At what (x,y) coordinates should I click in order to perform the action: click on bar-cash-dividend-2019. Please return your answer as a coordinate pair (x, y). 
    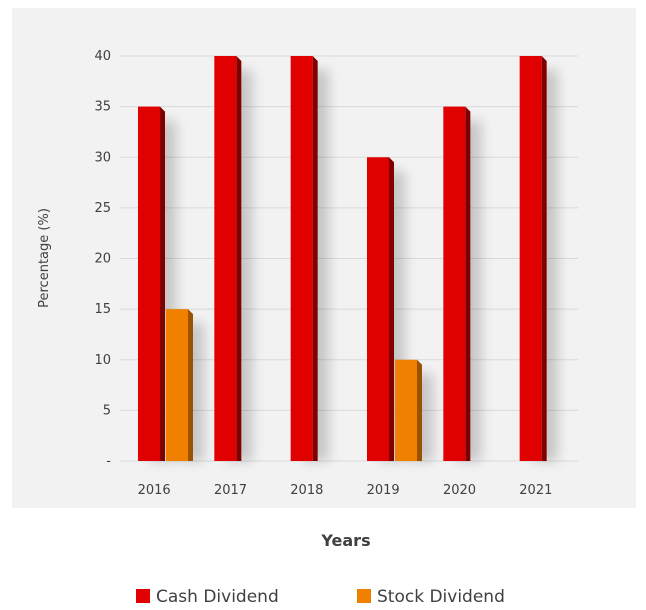
    Looking at the image, I should click on (378, 309).